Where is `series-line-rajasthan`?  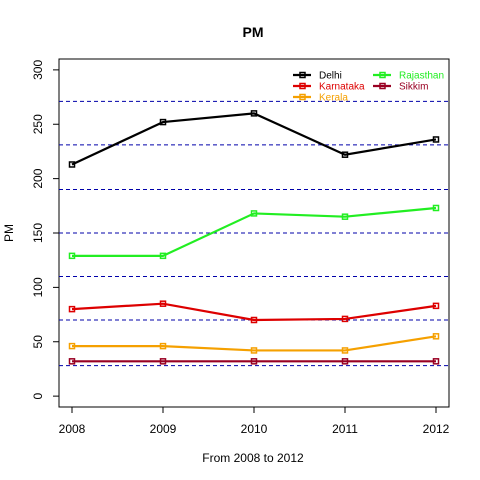
series-line-rajasthan is located at coordinates (254, 231).